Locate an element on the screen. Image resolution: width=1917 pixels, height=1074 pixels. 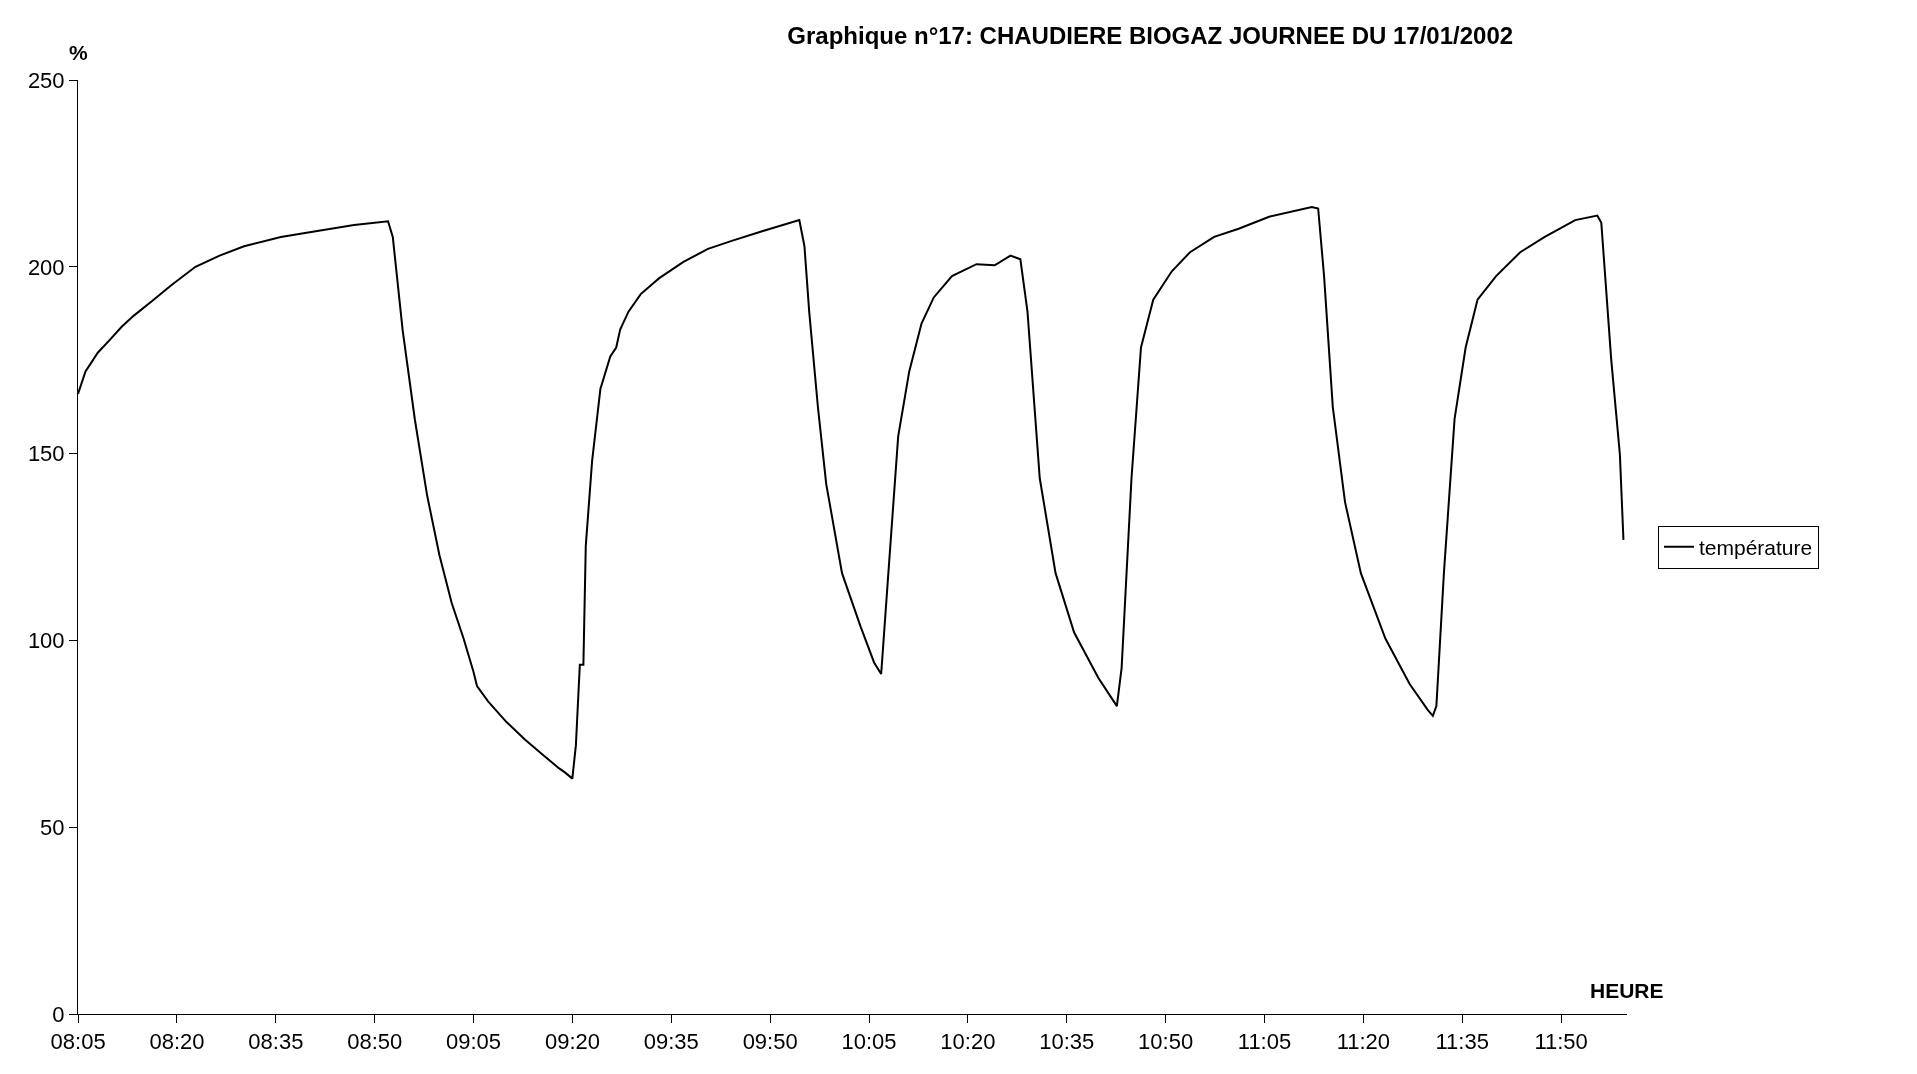
x-tick-label: 11:50 is located at coordinates (1561, 1042).